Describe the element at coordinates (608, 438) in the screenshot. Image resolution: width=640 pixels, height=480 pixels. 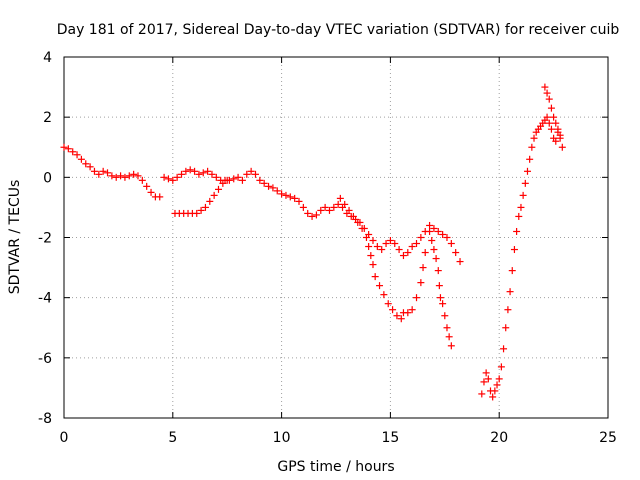
I see `x-tick-label: 25` at that location.